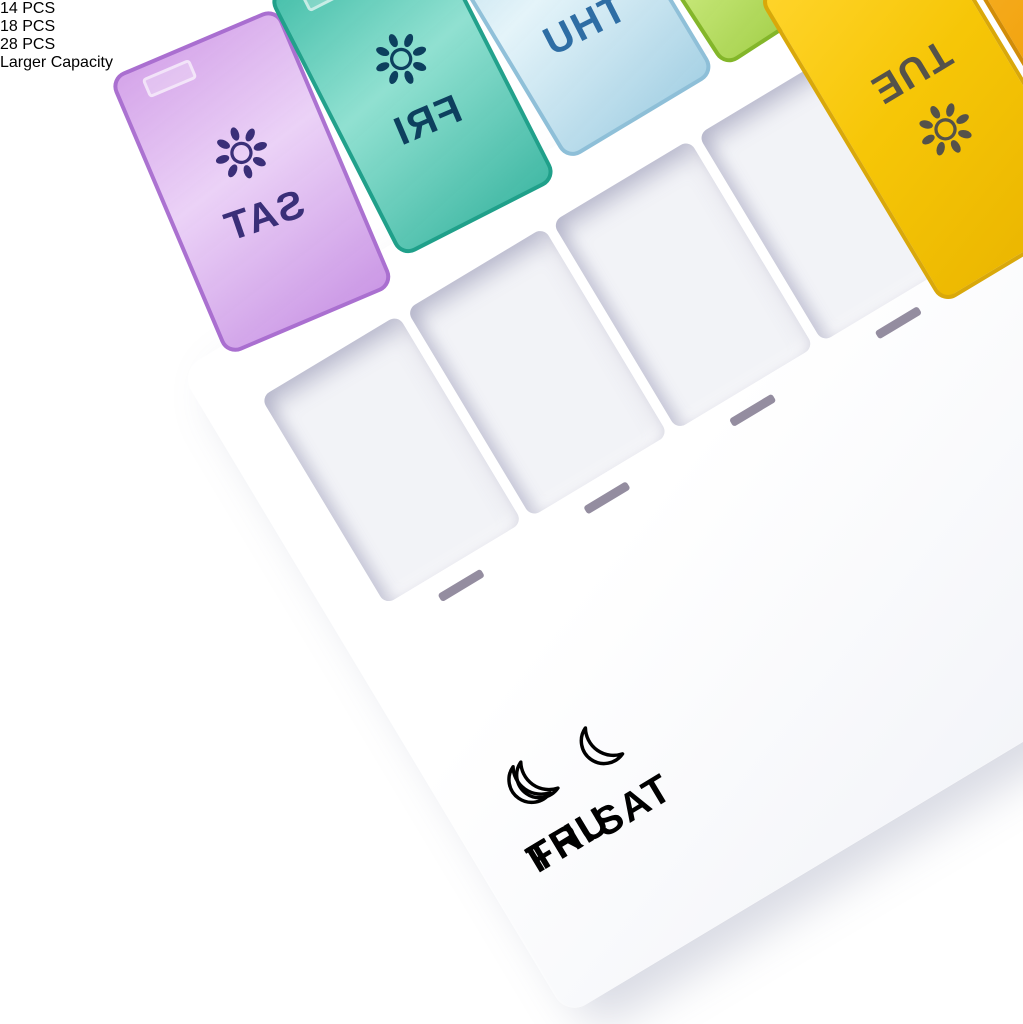 The width and height of the screenshot is (1023, 1024). I want to click on moon-icon, so click(534, 782).